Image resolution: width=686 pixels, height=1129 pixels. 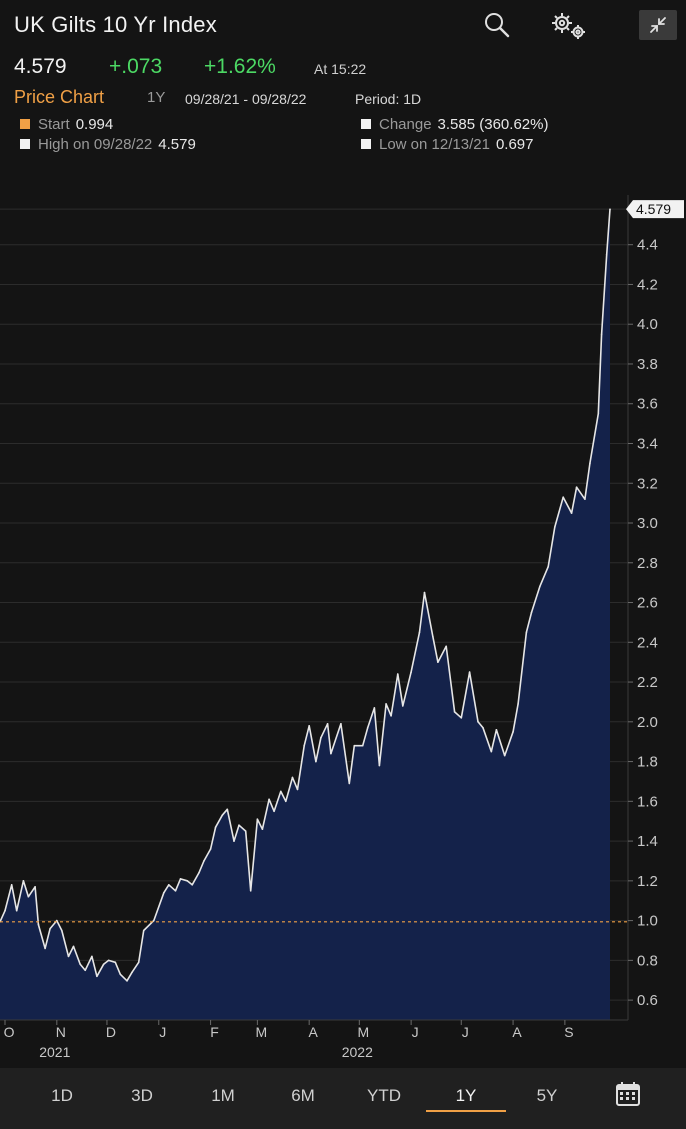 I want to click on minimize-button, so click(x=658, y=25).